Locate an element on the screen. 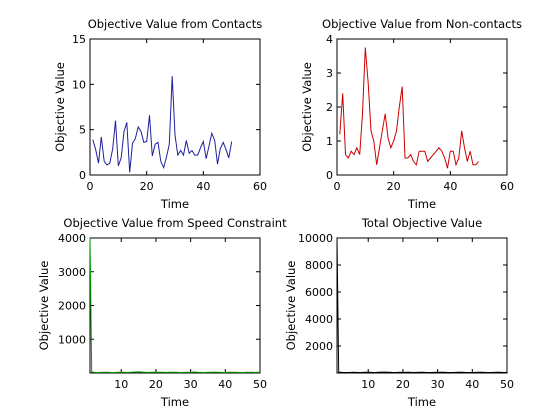  y-tick-label: 10 is located at coordinates (79, 84).